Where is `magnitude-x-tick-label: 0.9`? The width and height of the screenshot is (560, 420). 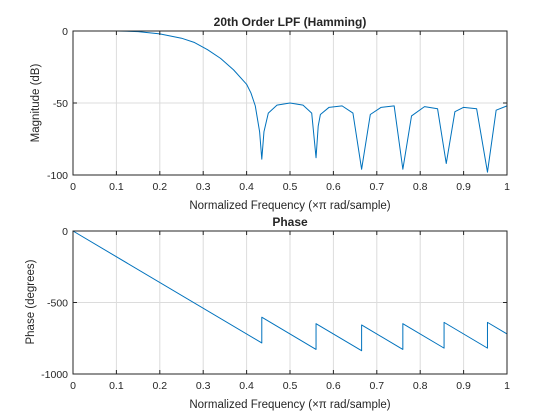
magnitude-x-tick-label: 0.9 is located at coordinates (463, 187).